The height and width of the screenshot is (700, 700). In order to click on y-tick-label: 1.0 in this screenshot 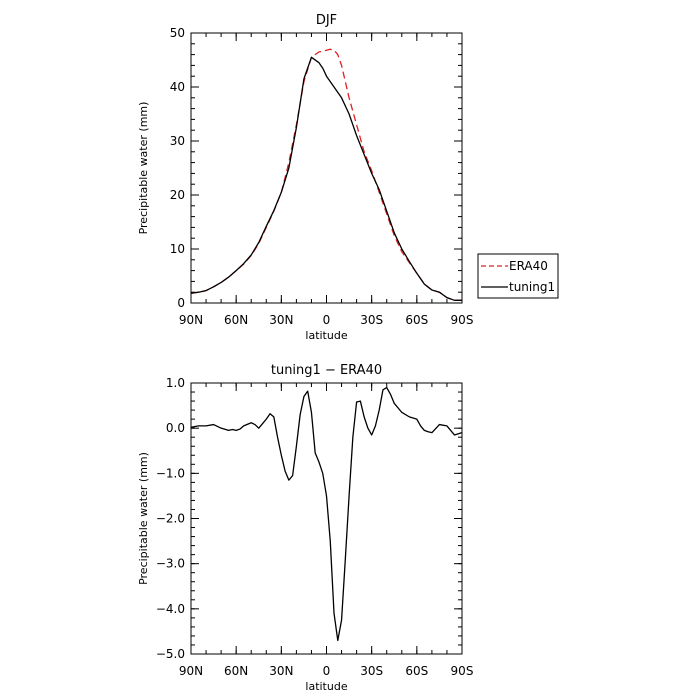, I will do `click(175, 383)`.